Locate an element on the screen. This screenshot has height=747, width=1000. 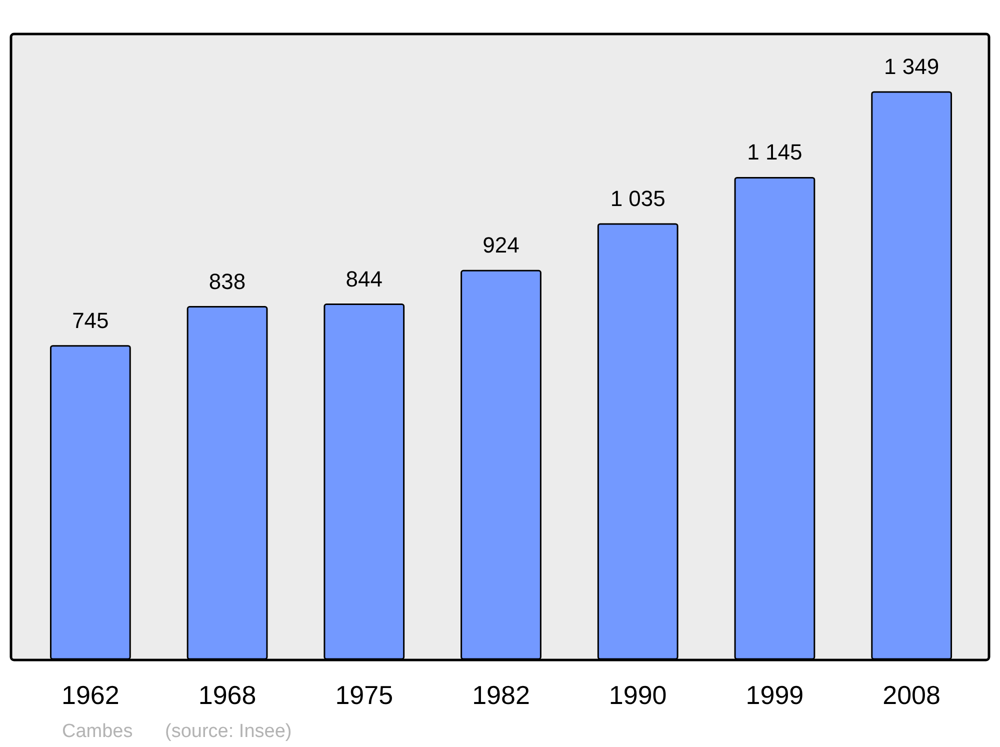
x-tick-label: 2008 is located at coordinates (911, 695).